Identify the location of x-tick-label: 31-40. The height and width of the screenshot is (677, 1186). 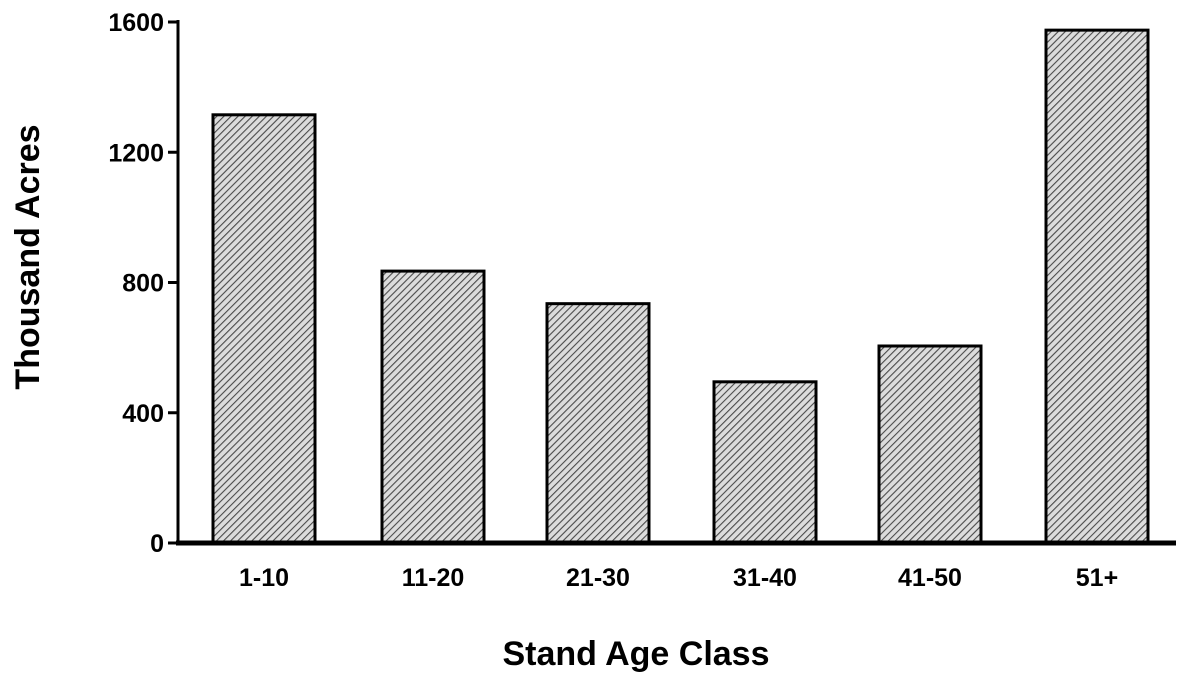
(765, 578).